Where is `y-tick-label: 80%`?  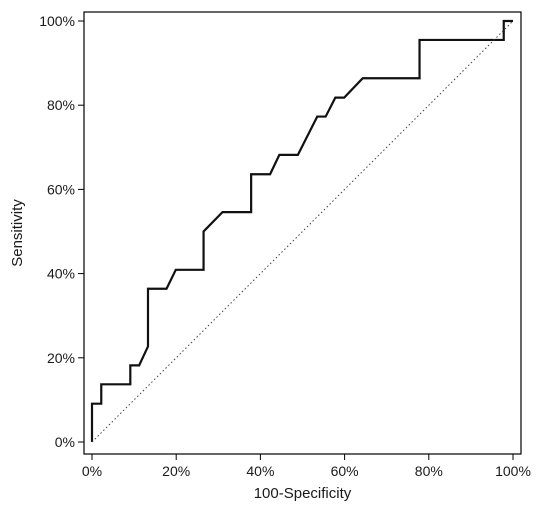 y-tick-label: 80% is located at coordinates (61, 105).